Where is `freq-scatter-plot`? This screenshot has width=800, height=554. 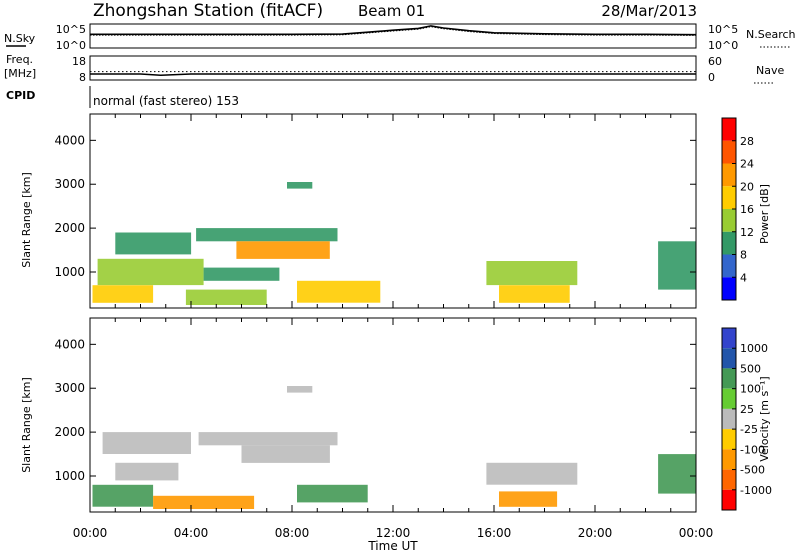
freq-scatter-plot is located at coordinates (393, 73).